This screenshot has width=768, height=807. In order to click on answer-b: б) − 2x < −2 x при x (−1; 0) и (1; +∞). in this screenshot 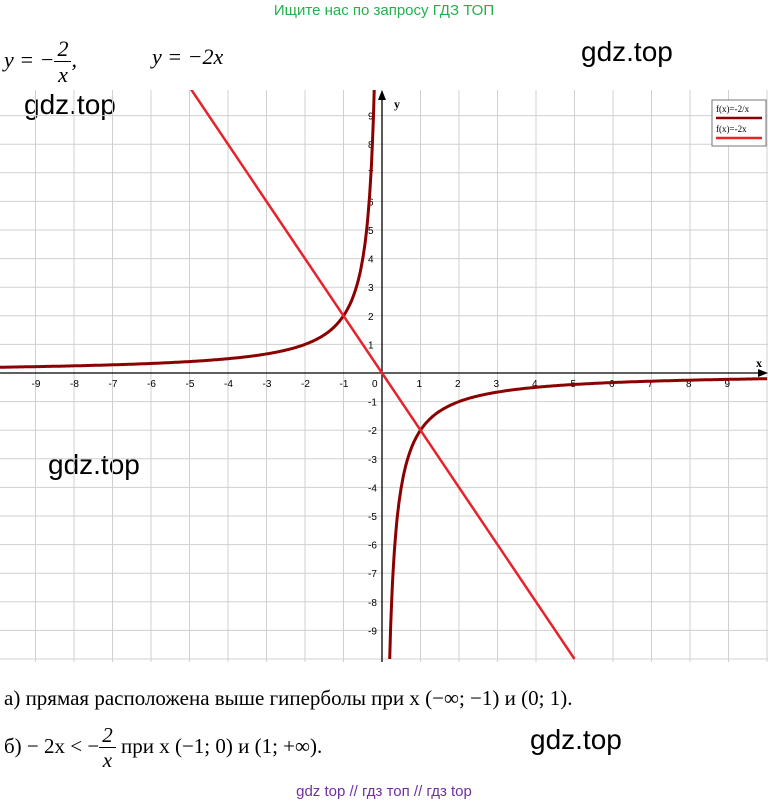, I will do `click(163, 748)`.